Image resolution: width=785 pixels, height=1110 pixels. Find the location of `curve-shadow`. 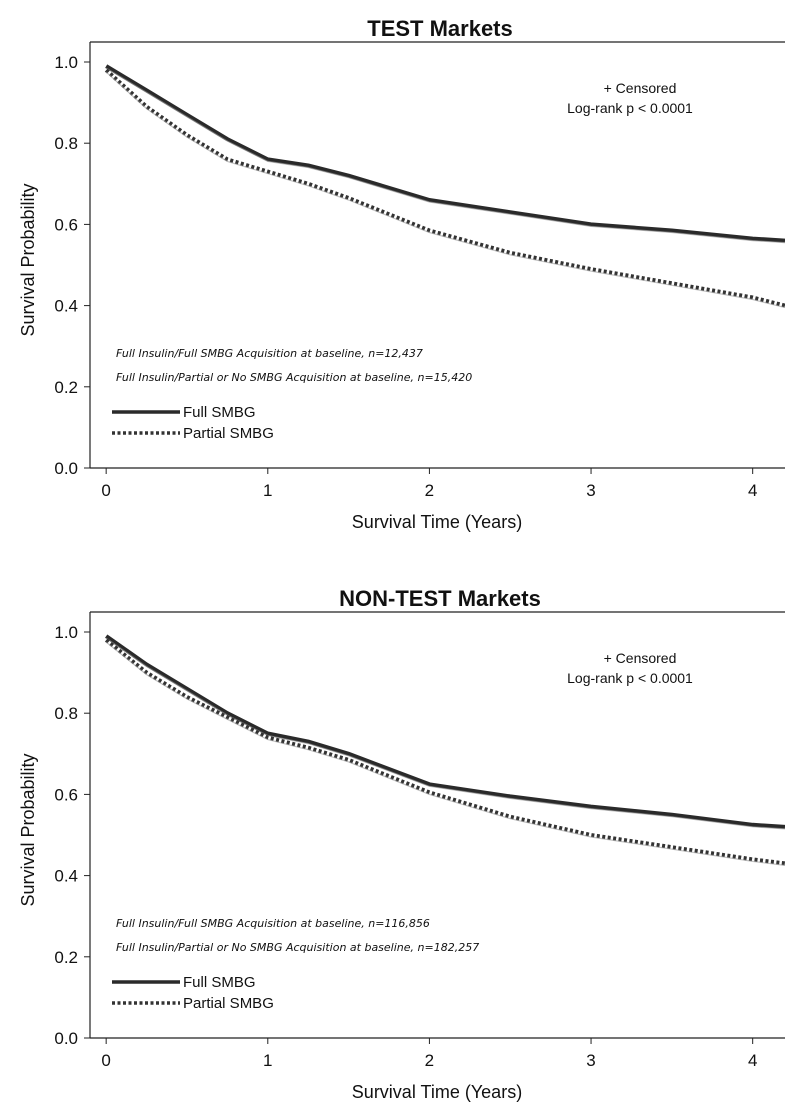

curve-shadow is located at coordinates (445, 155).